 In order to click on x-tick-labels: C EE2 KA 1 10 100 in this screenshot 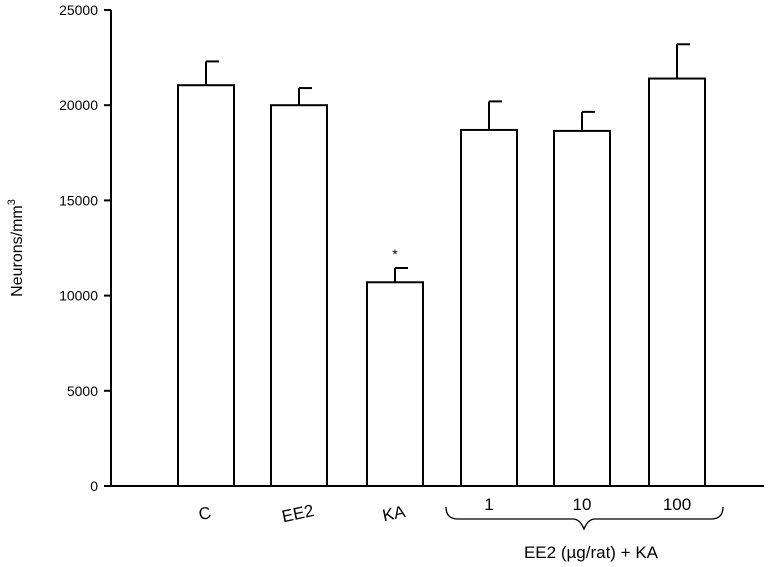, I will do `click(444, 510)`.